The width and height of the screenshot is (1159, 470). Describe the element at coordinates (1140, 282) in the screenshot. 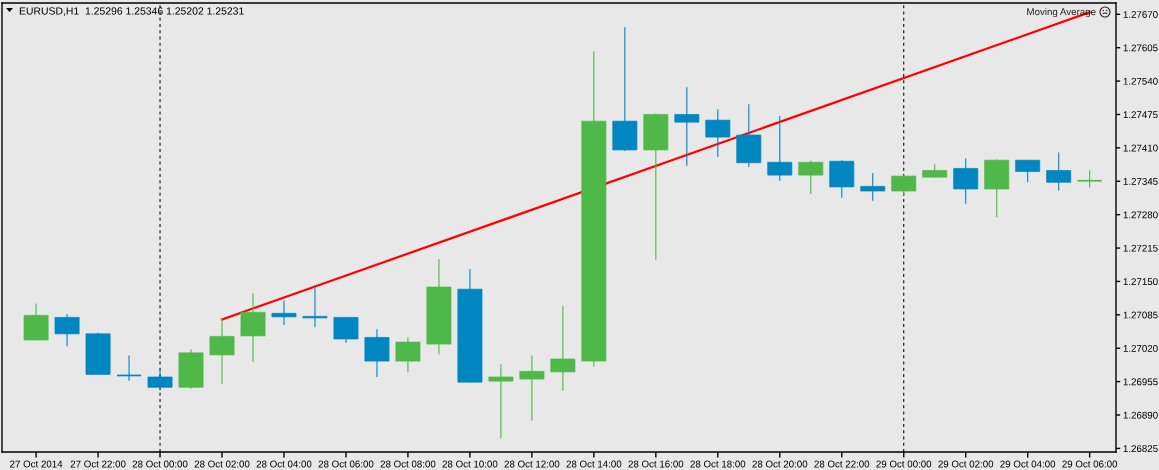

I see `y-tick-label: 1.27150` at that location.